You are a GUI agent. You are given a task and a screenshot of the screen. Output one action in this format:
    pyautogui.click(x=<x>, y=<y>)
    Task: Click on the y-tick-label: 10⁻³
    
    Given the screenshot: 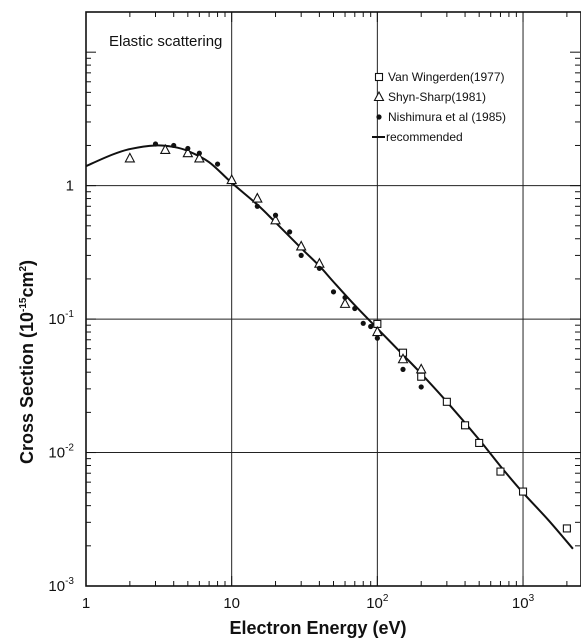 What is the action you would take?
    pyautogui.click(x=61, y=585)
    